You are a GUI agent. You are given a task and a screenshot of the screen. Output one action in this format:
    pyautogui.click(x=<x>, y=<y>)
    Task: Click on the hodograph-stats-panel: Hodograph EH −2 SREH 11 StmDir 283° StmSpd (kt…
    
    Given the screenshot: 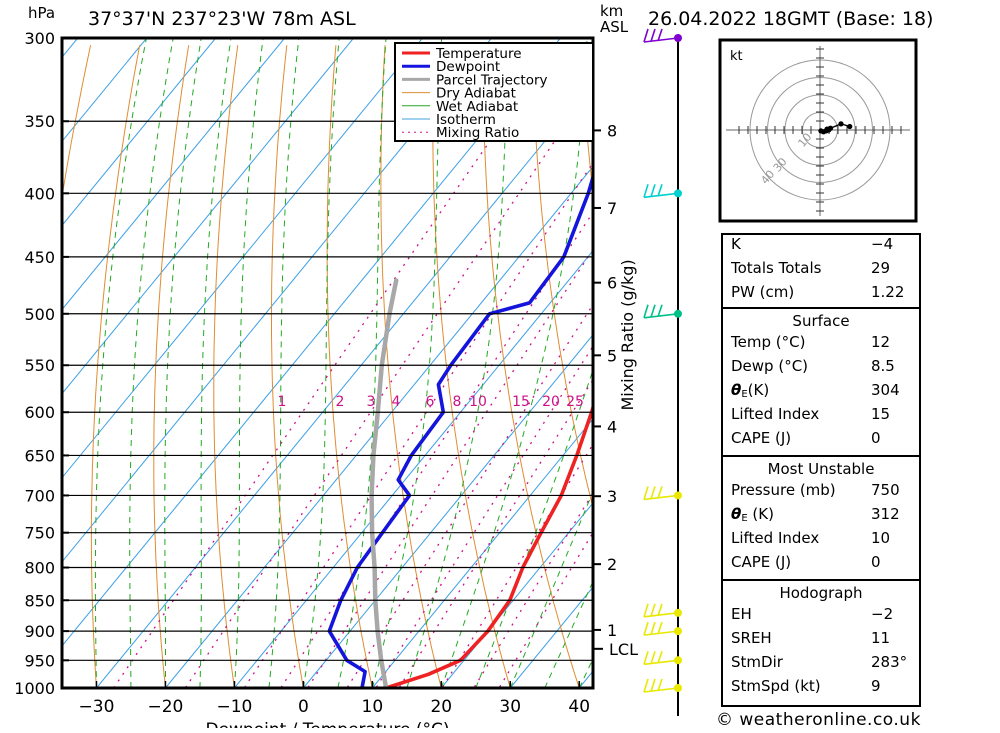 What is the action you would take?
    pyautogui.click(x=821, y=643)
    